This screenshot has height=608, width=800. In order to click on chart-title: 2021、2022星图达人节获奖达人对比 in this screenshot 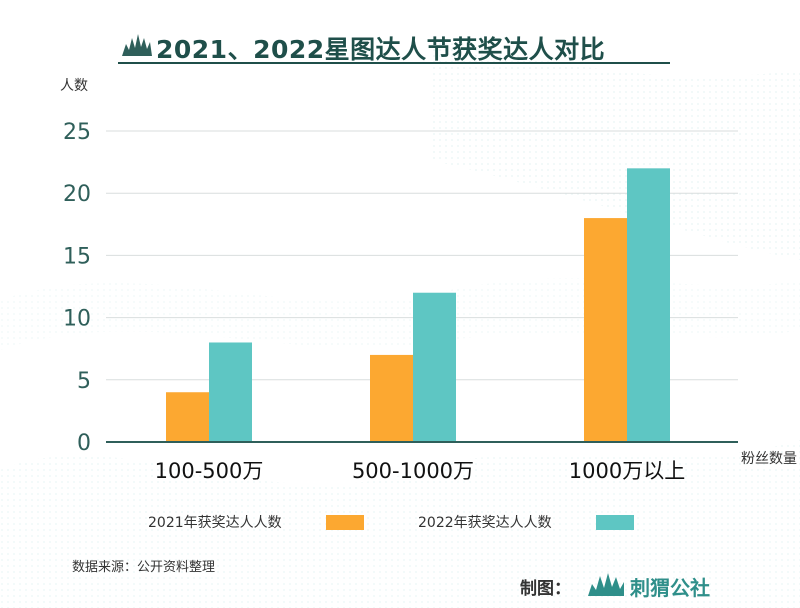, I will do `click(381, 49)`.